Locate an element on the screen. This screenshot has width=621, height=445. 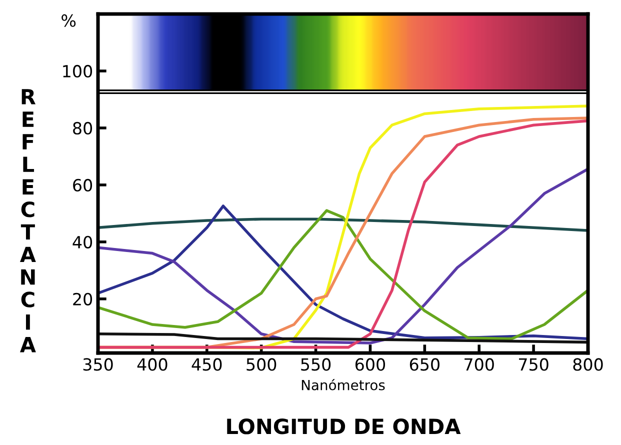
x-tick-label: 450 is located at coordinates (207, 364).